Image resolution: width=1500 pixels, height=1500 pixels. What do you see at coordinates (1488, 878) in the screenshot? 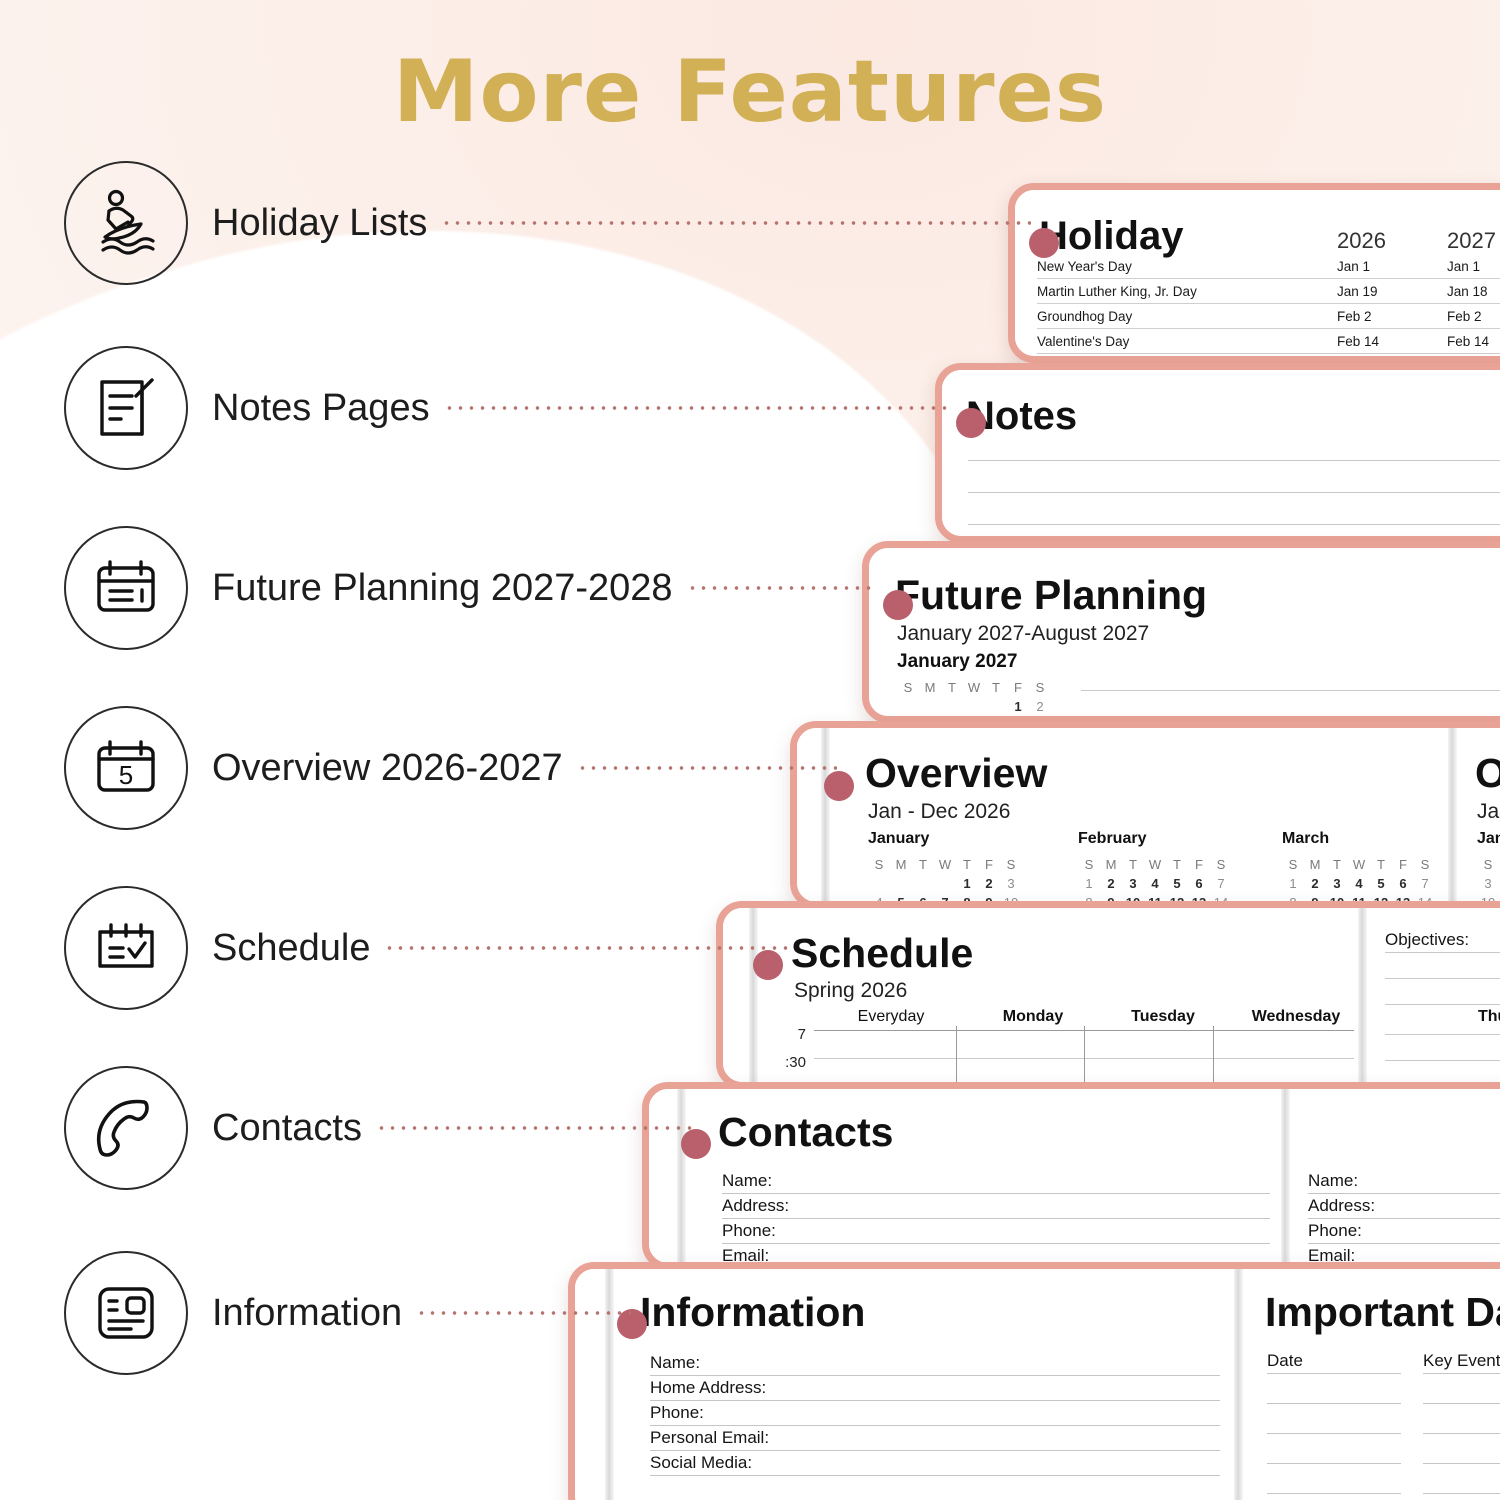
I see `mini-calendar-grid: S M T W T F S 3 4 5 6 7 8 9 10 11 12` at bounding box center [1488, 878].